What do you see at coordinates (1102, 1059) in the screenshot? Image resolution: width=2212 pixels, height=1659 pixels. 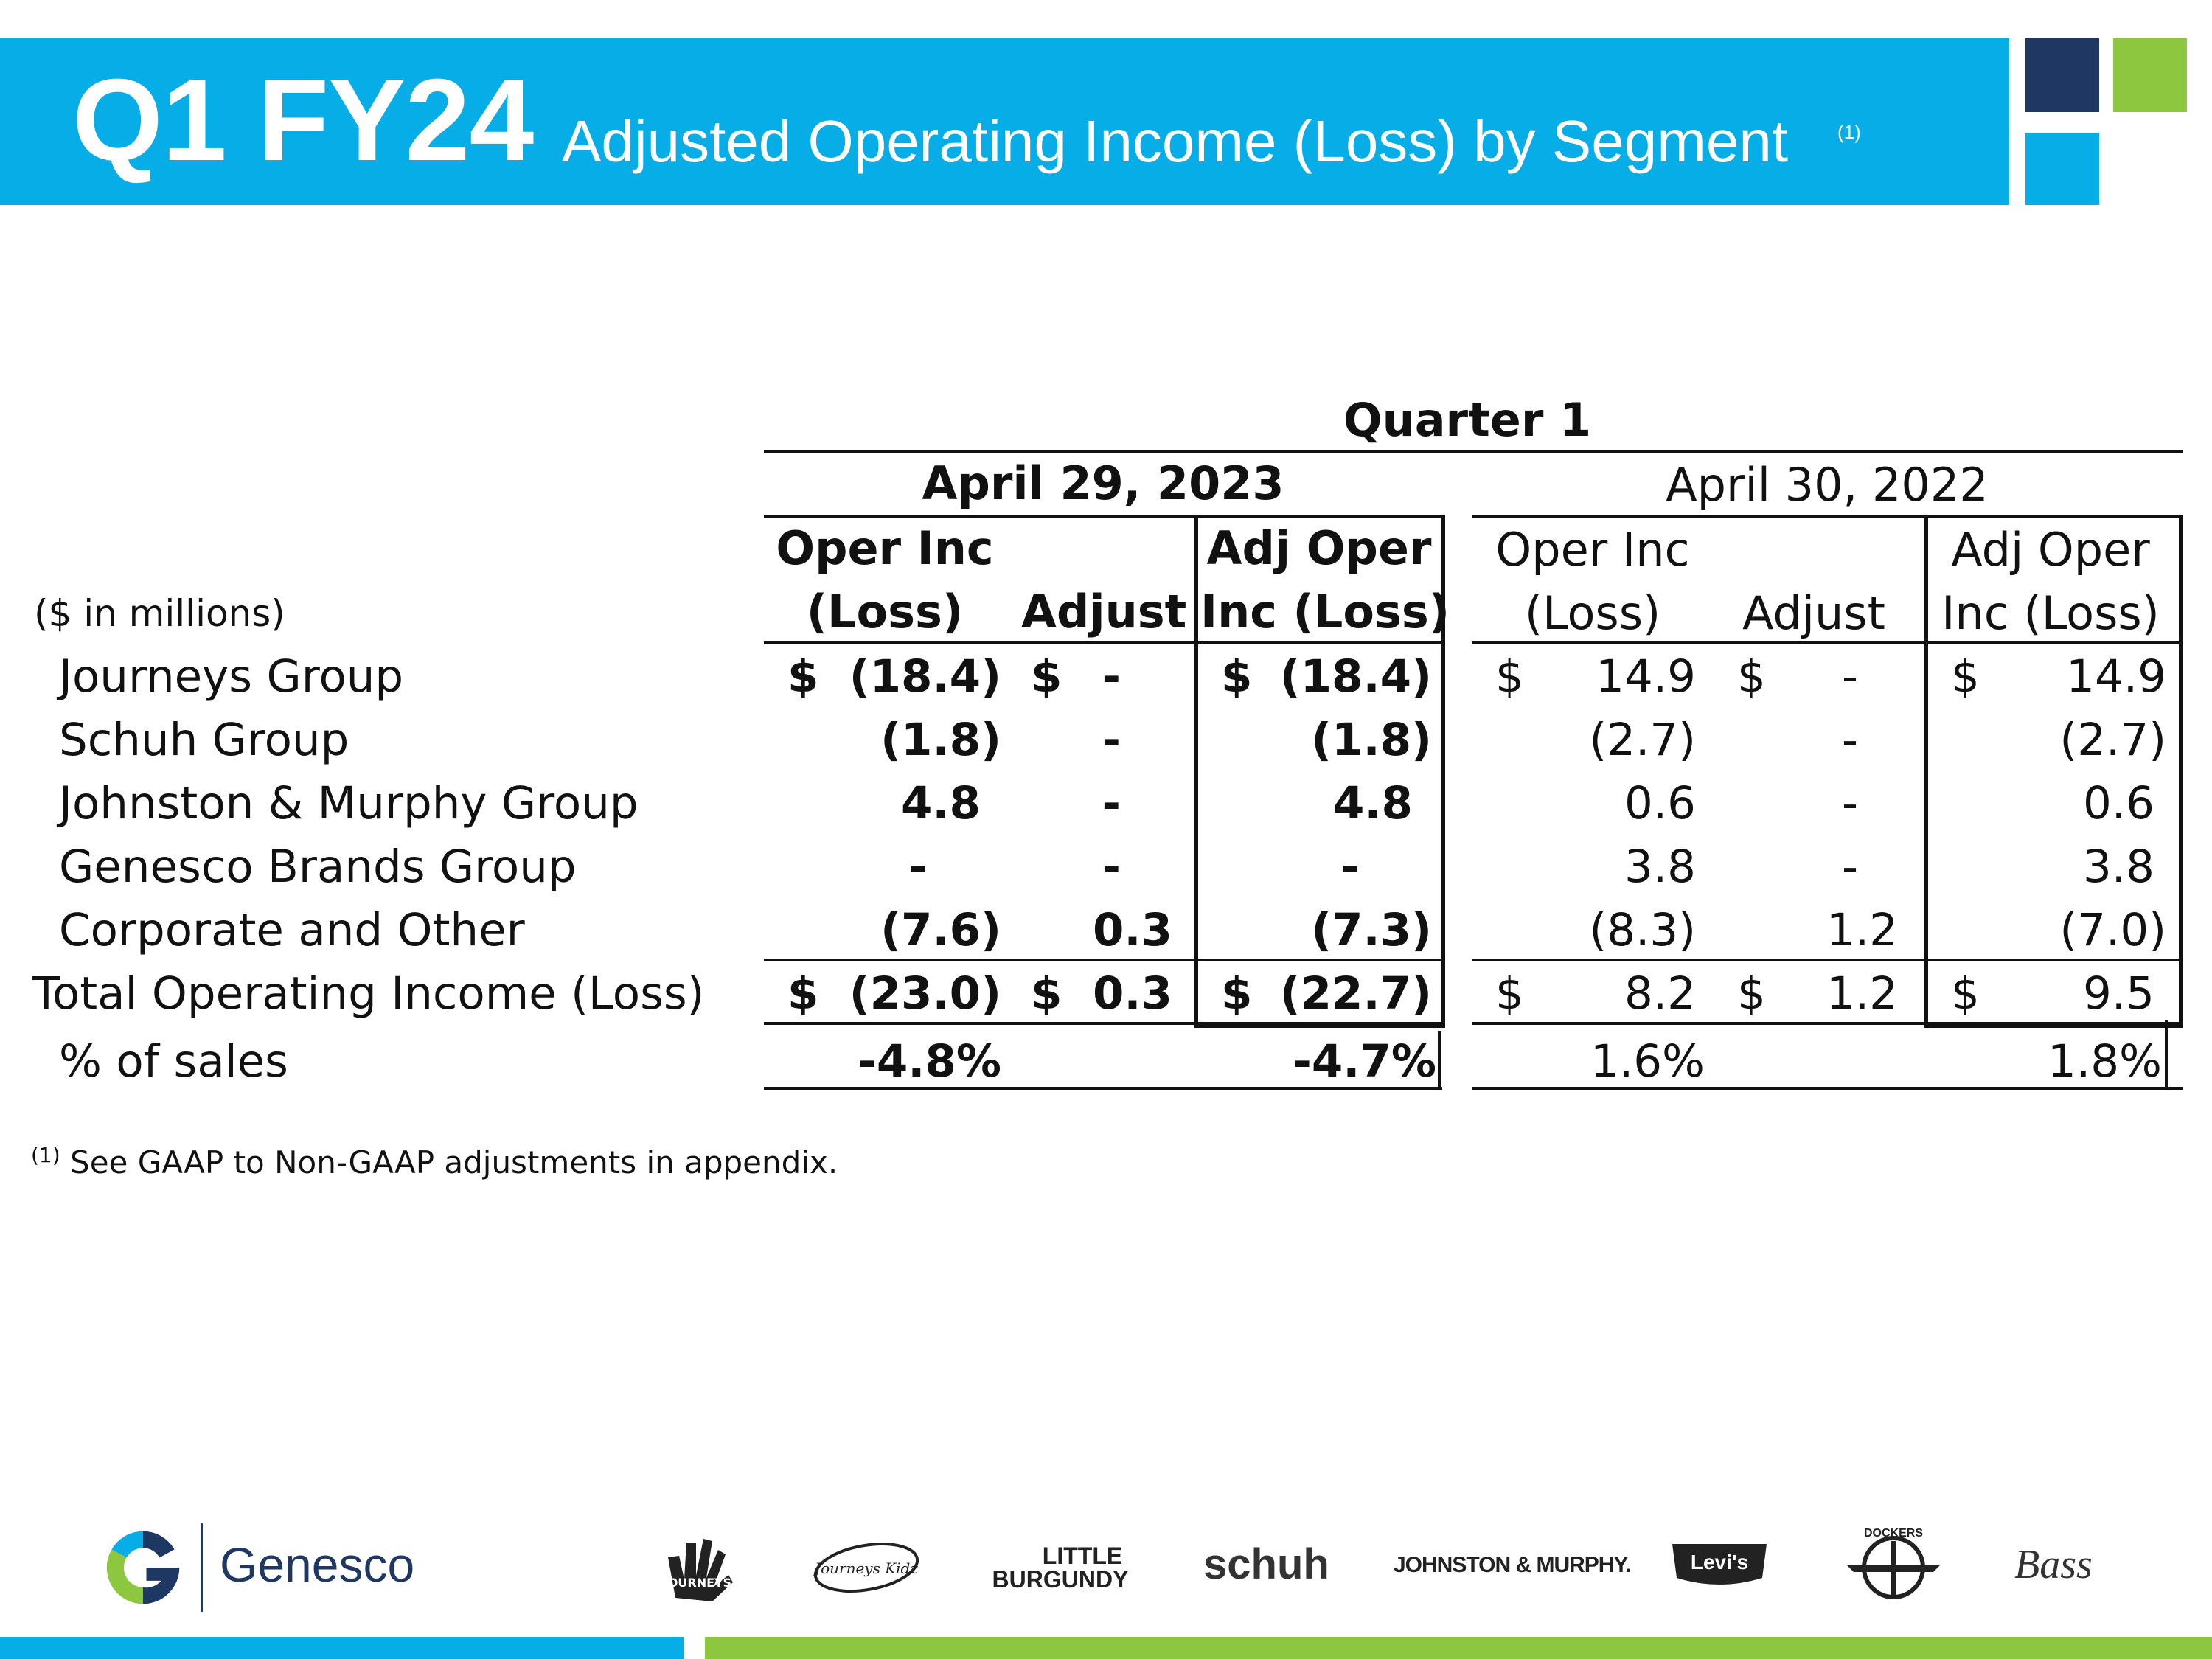 I see `pct-2023-right-border` at bounding box center [1102, 1059].